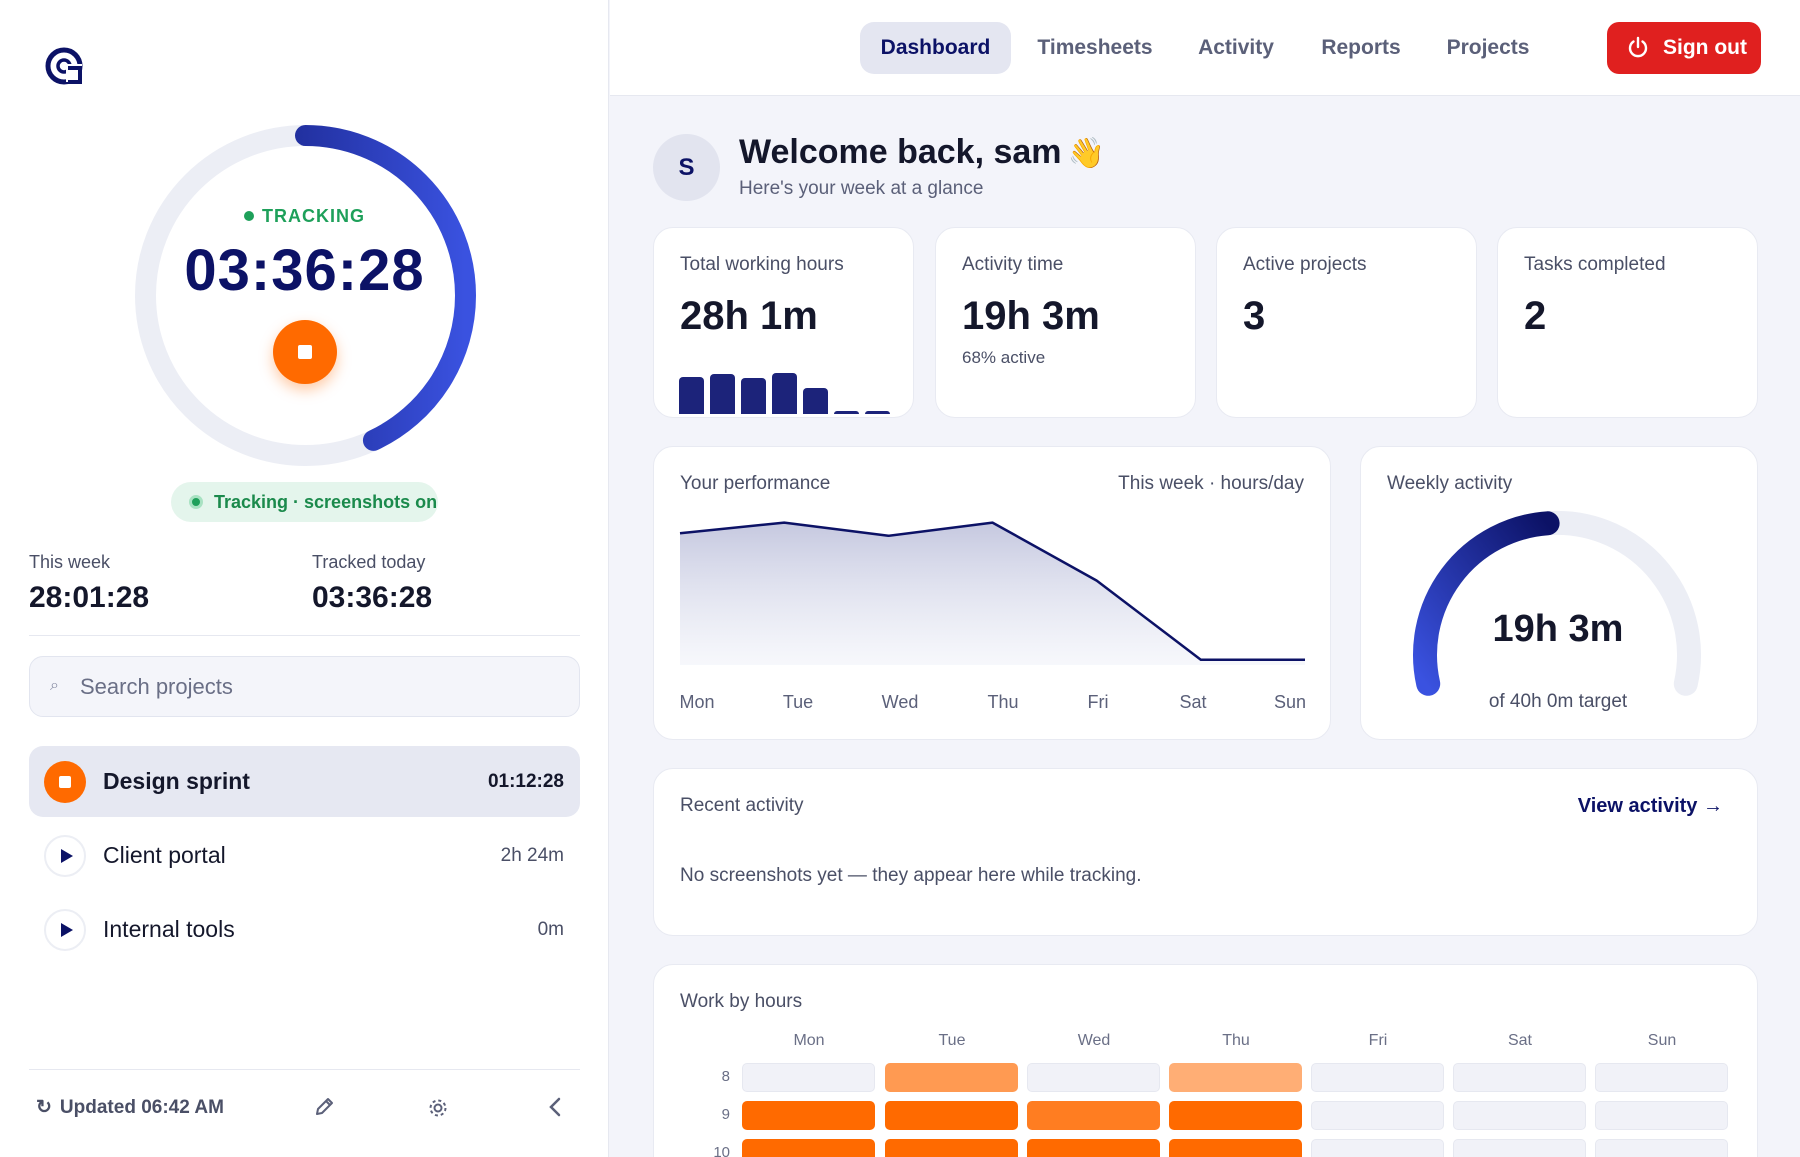 The height and width of the screenshot is (1157, 1800). I want to click on tracking-pill: Tracking · screenshots on, so click(304, 502).